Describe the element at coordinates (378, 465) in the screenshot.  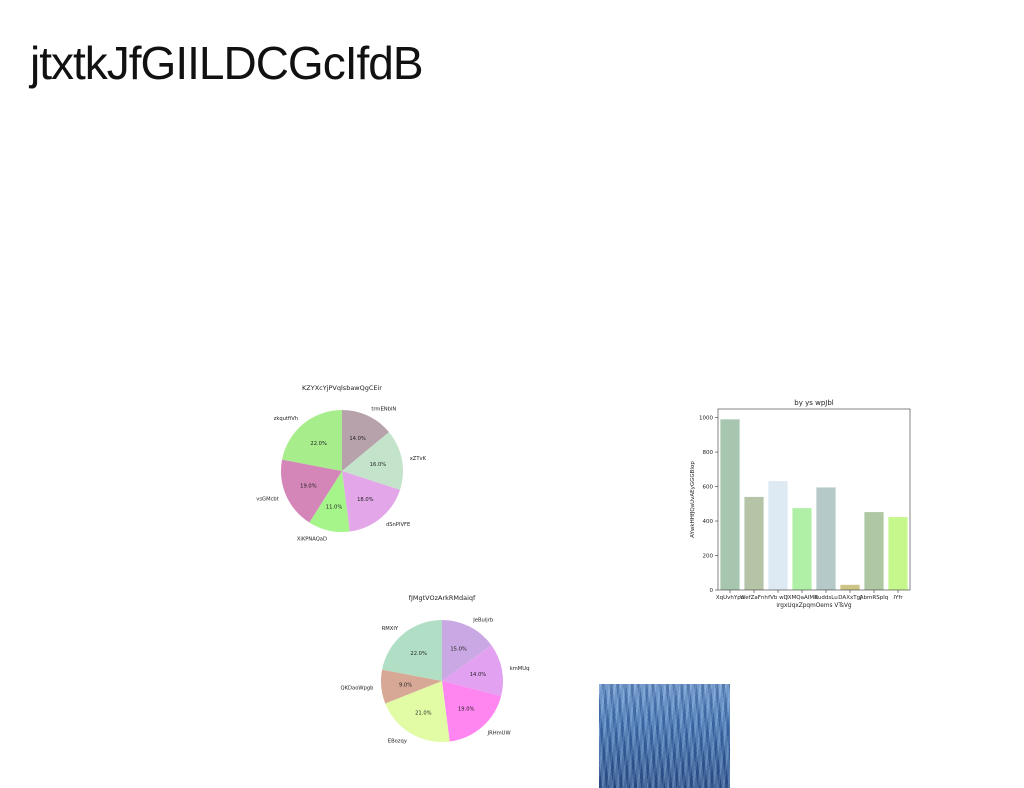
I see `pie-value-label: 16.0%` at that location.